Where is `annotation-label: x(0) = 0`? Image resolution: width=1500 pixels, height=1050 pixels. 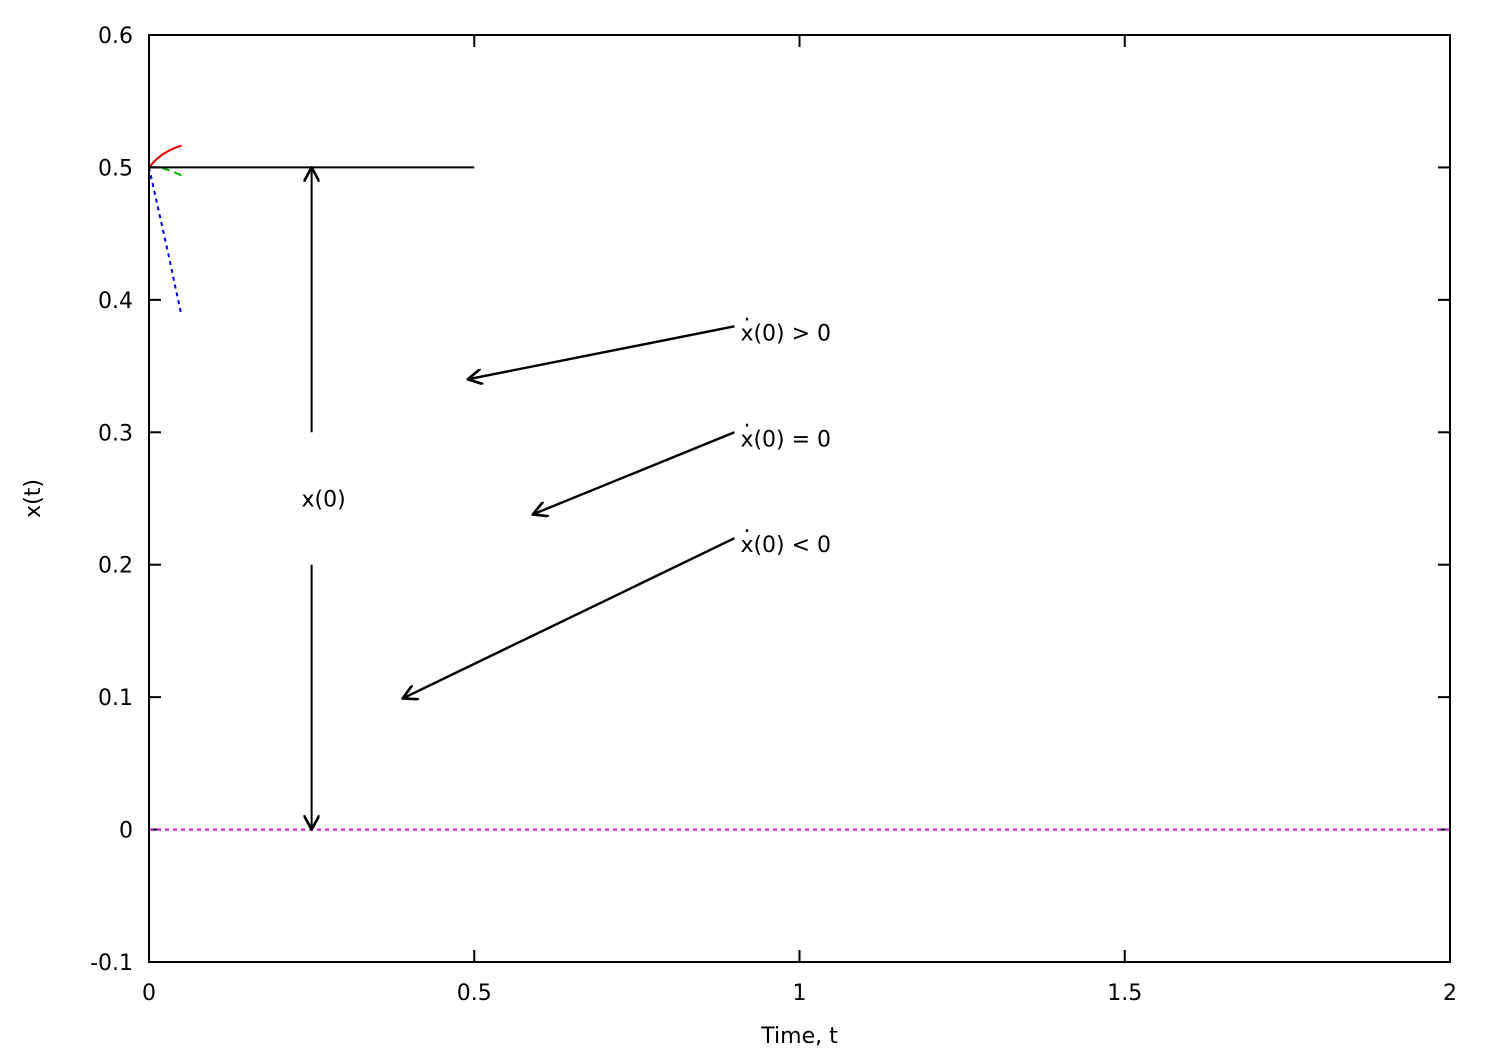 annotation-label: x(0) = 0 is located at coordinates (785, 439).